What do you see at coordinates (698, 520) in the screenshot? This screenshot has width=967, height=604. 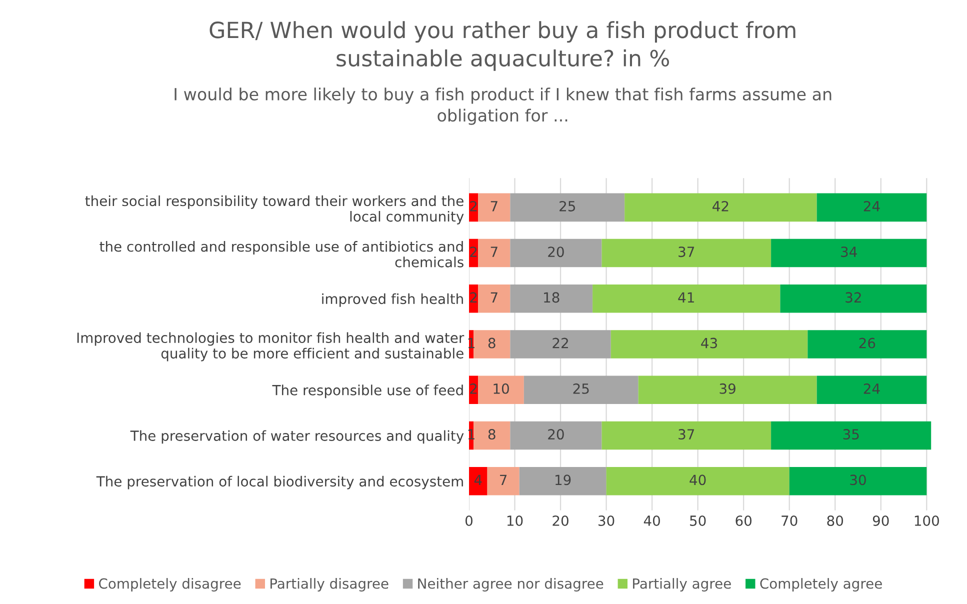 I see `x-tick-label: 50` at bounding box center [698, 520].